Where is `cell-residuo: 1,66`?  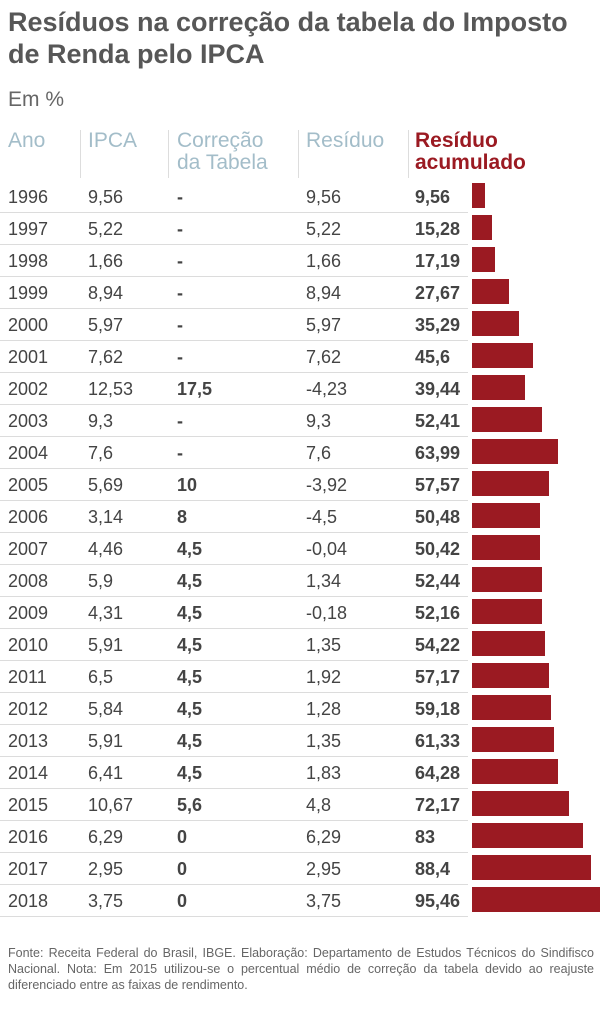
cell-residuo: 1,66 is located at coordinates (324, 261).